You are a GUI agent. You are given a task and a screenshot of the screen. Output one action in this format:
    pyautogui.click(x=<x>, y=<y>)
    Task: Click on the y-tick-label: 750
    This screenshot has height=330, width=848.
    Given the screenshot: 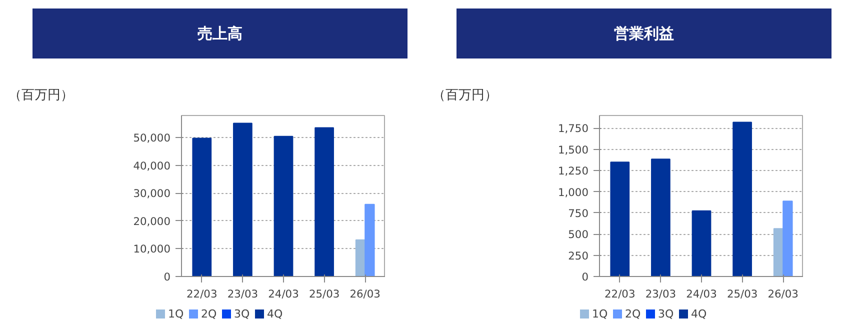 What is the action you would take?
    pyautogui.click(x=578, y=213)
    